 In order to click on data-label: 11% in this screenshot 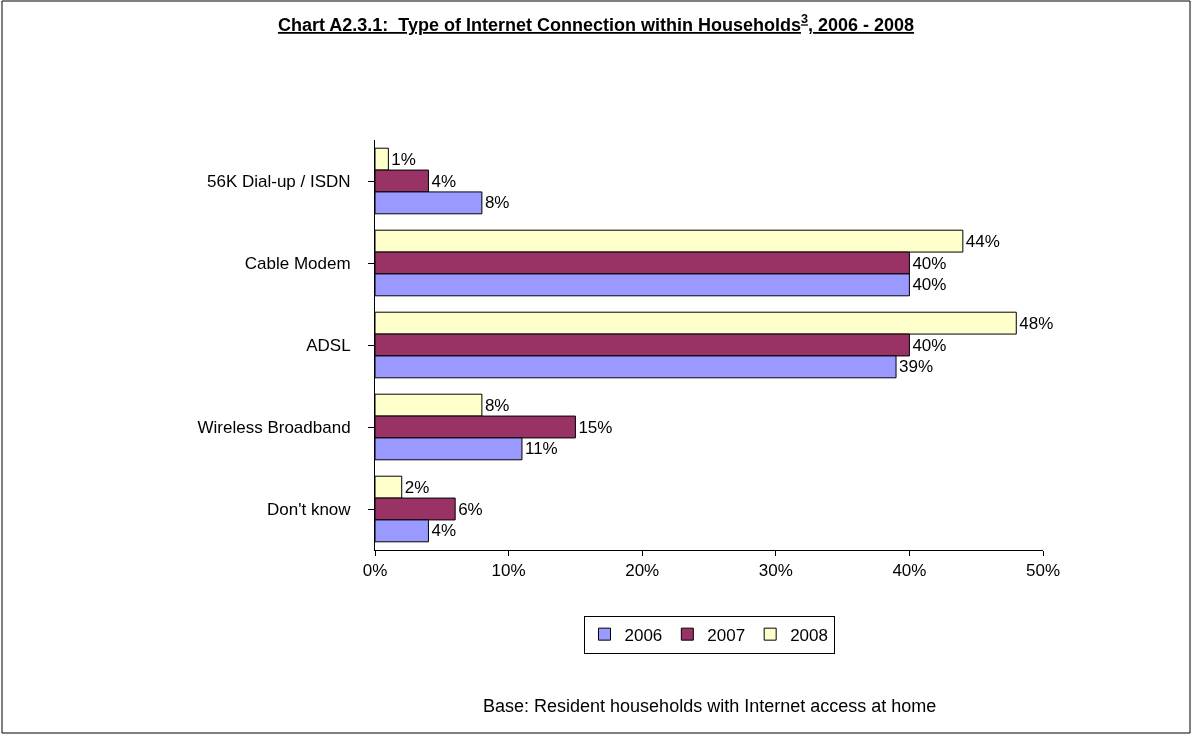, I will do `click(541, 449)`.